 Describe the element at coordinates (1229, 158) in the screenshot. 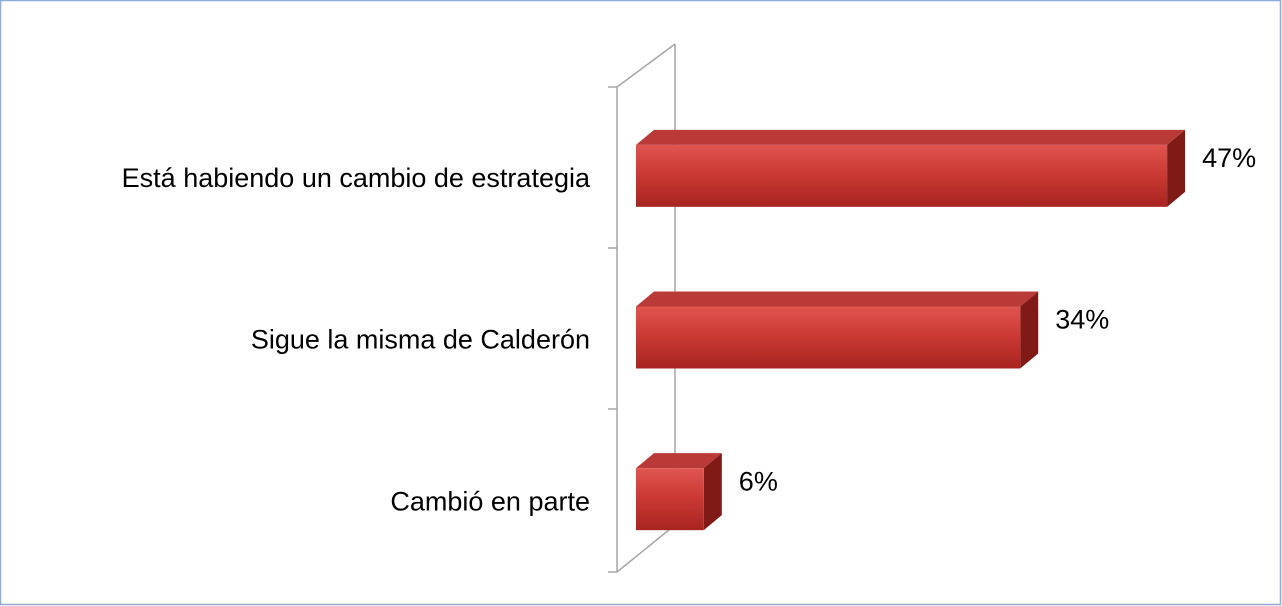

I see `value-label: 47%` at that location.